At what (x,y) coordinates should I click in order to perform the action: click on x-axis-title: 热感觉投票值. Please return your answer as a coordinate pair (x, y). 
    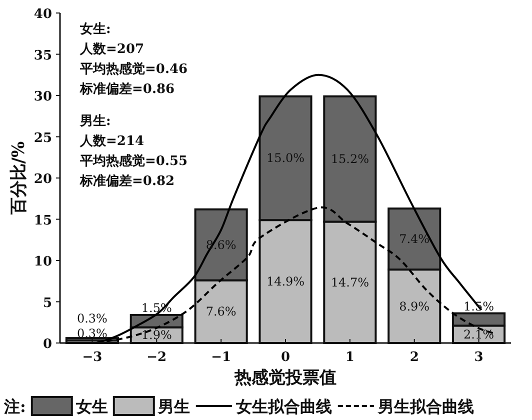
    Looking at the image, I should click on (285, 378).